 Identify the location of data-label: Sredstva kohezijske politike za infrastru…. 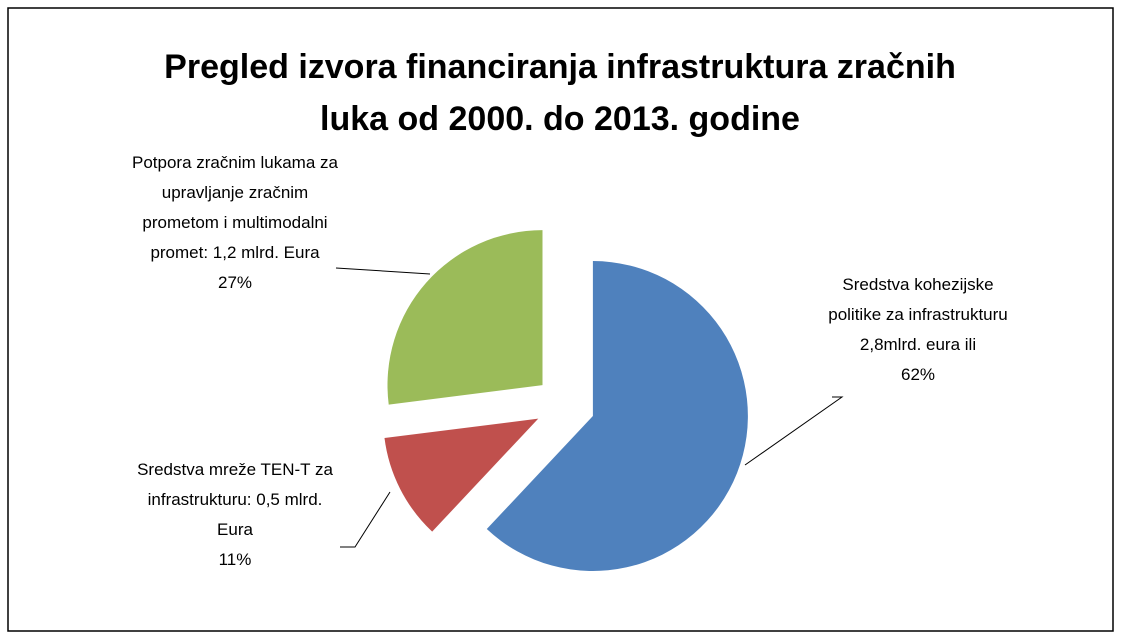
(918, 314).